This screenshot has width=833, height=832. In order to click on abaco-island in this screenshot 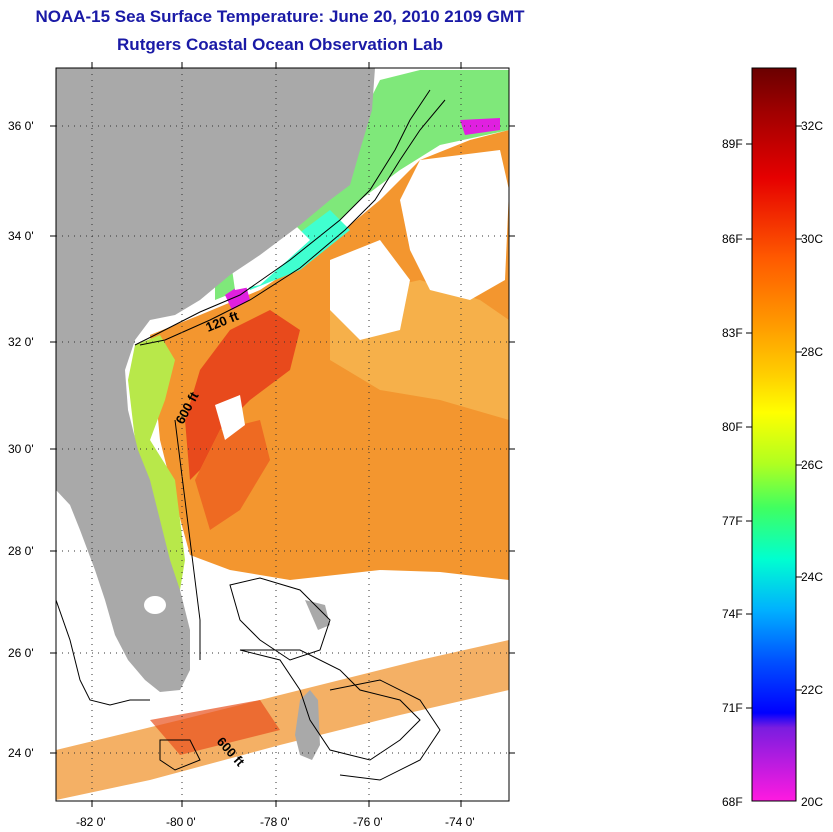, I will do `click(317, 615)`.